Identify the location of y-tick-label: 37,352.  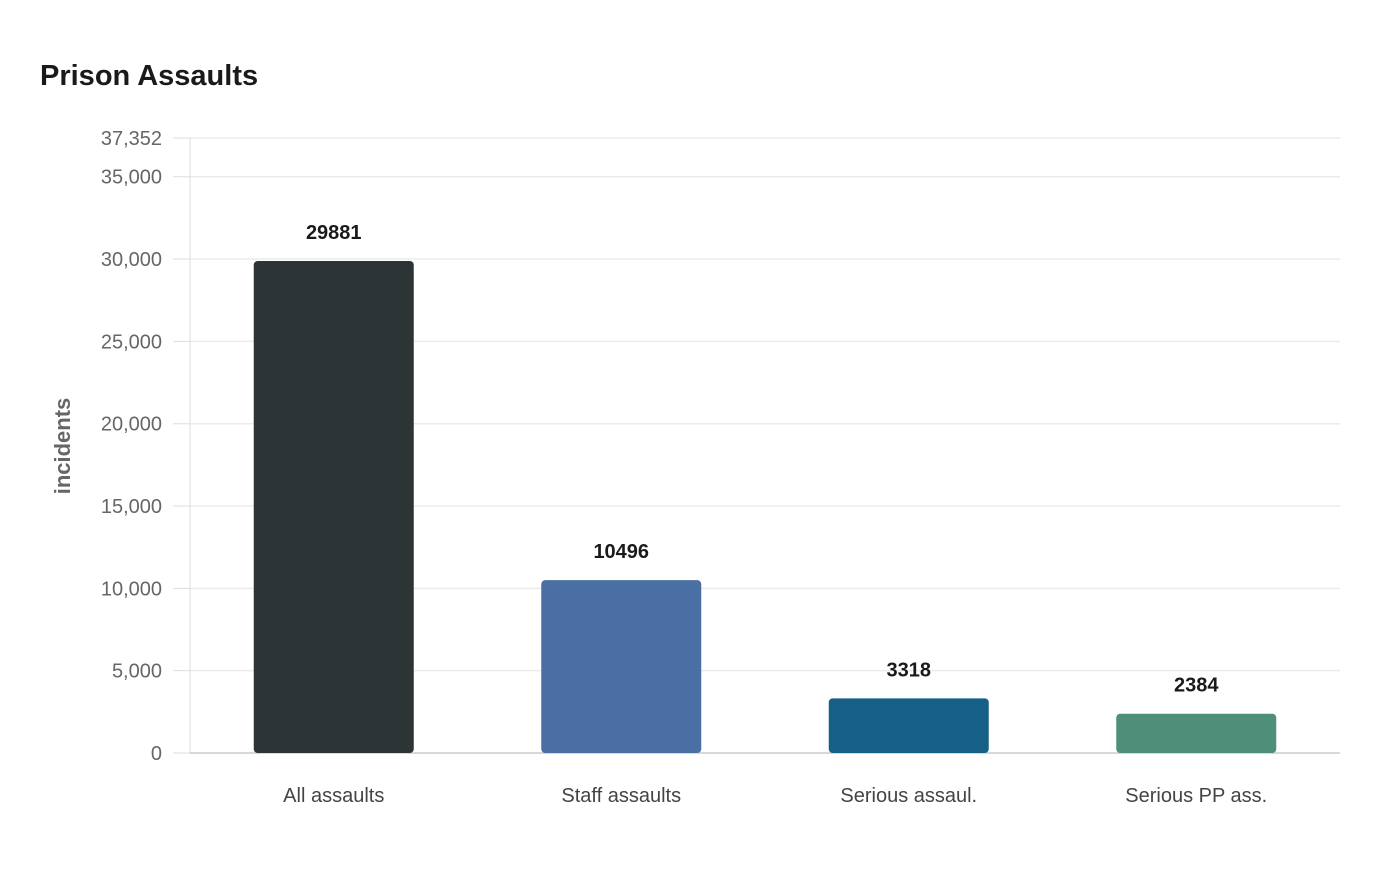
(131, 139).